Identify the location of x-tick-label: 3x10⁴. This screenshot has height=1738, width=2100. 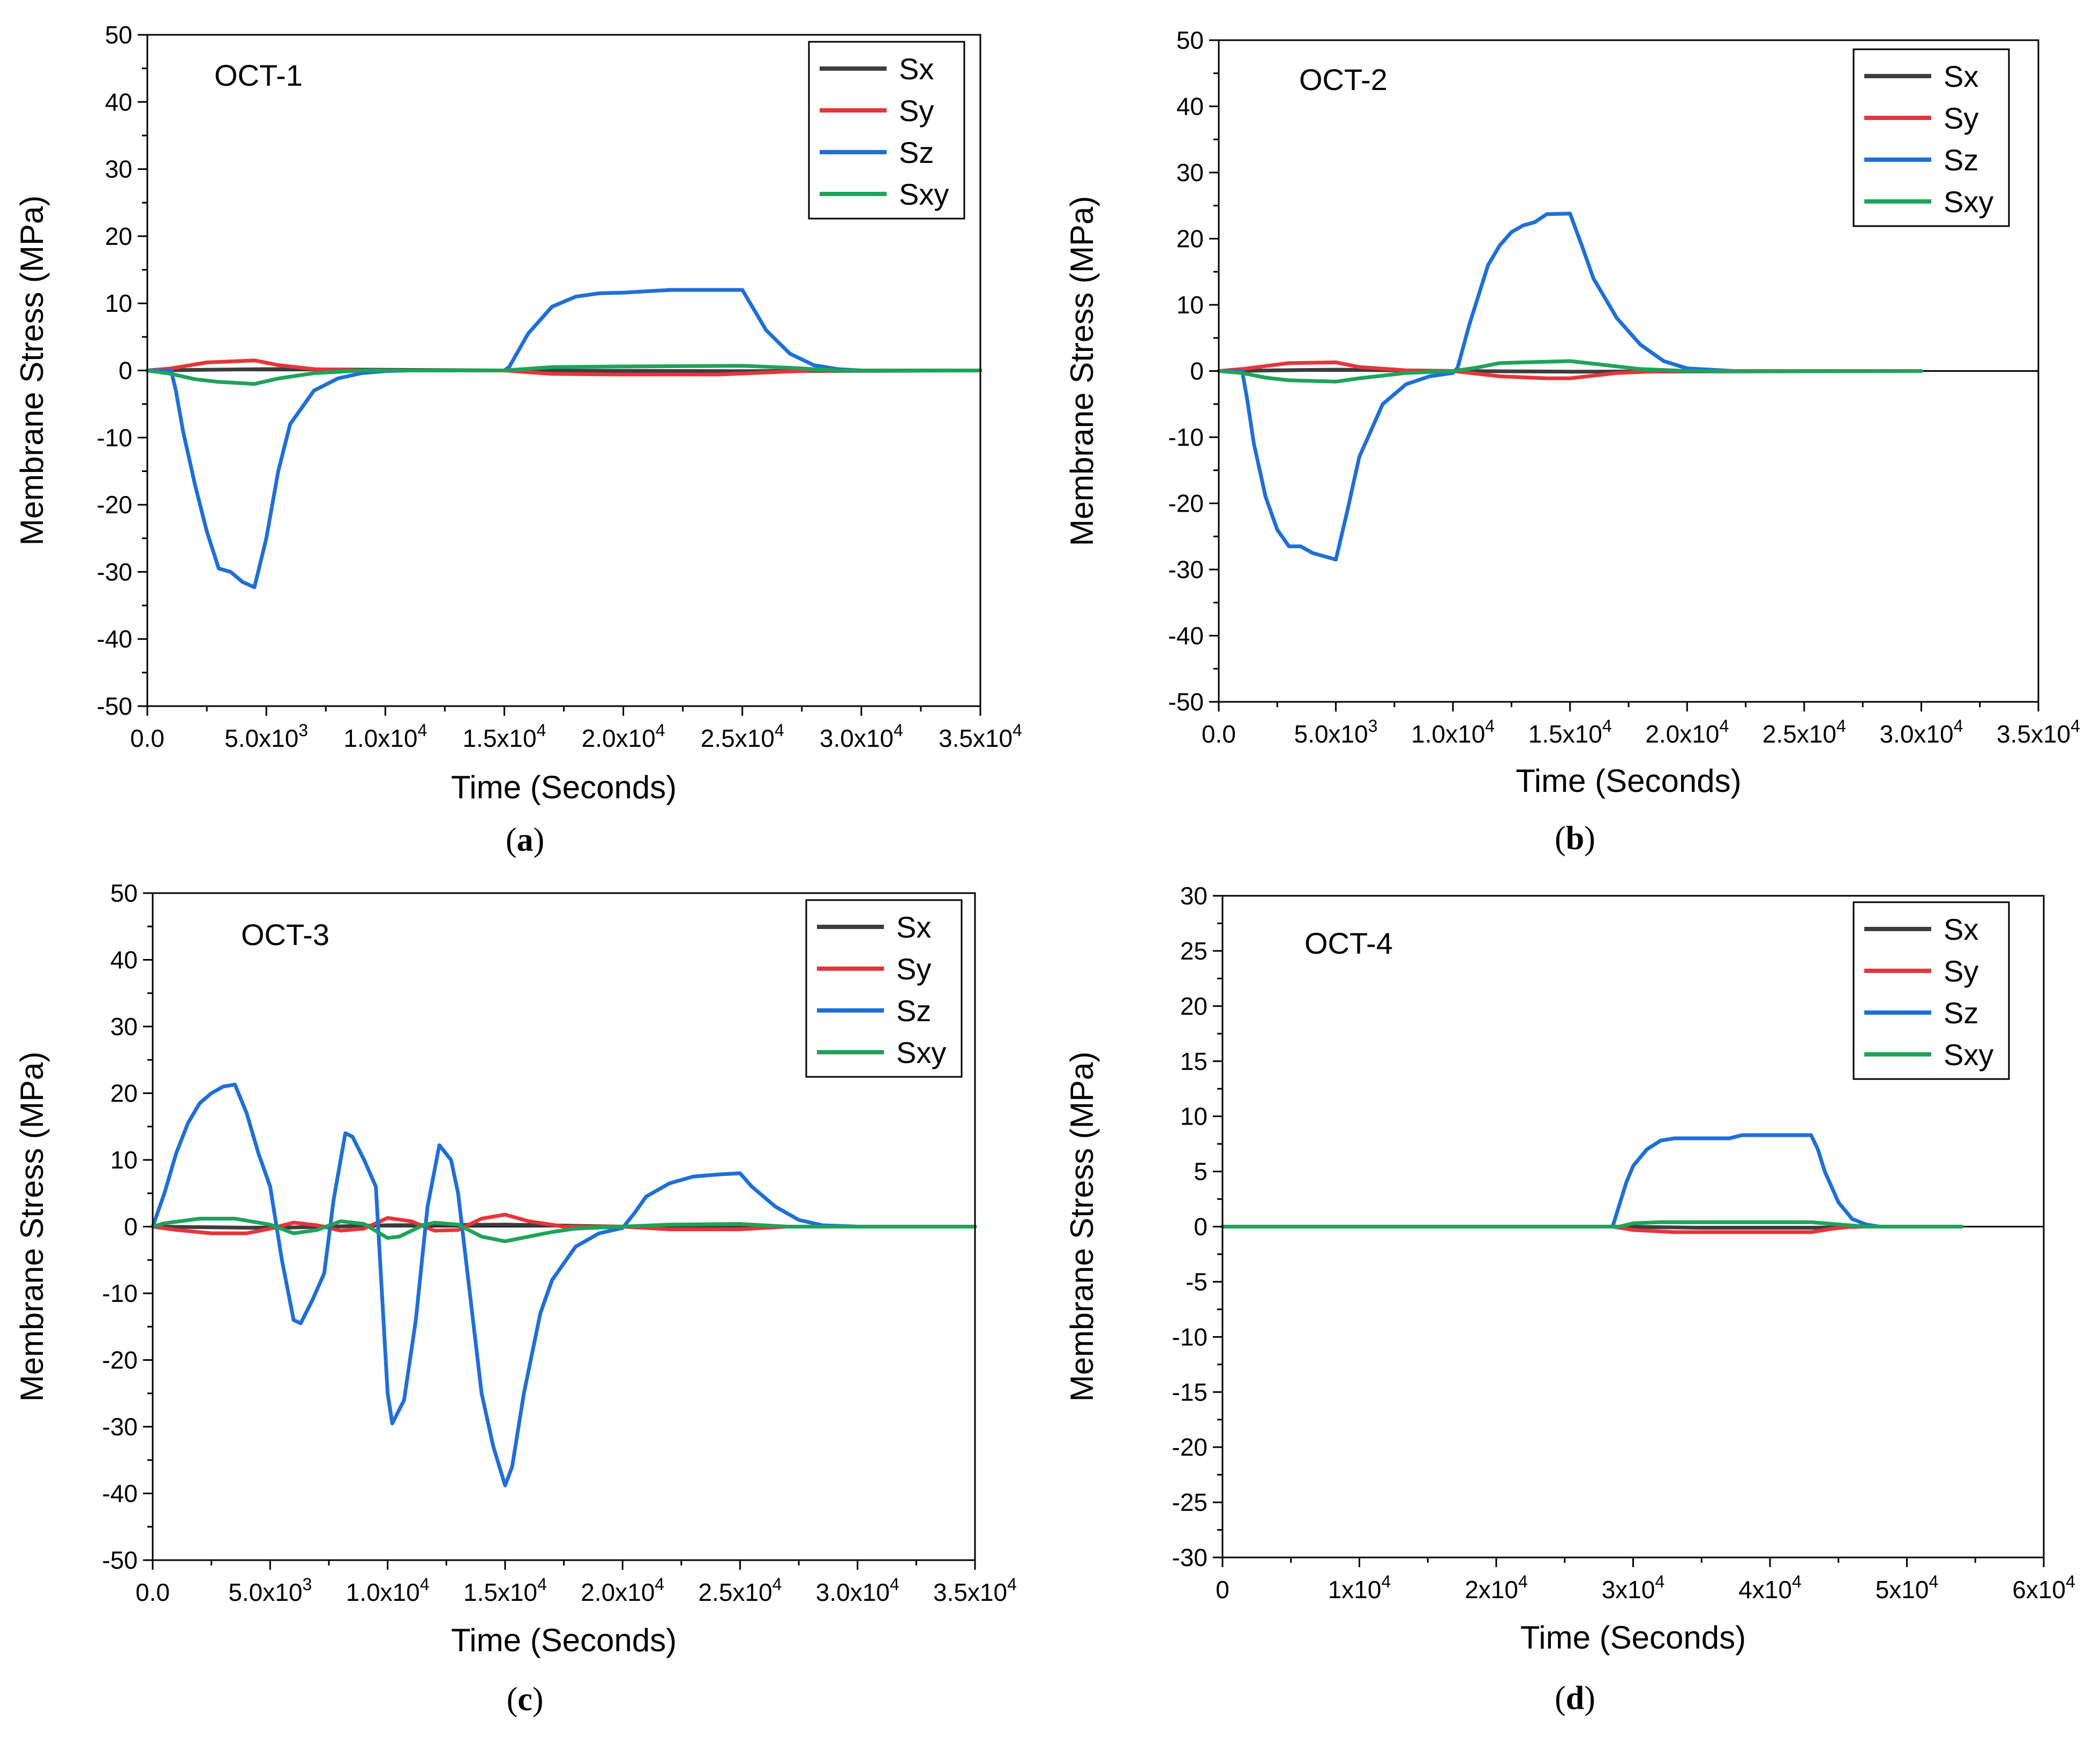
(1633, 1588).